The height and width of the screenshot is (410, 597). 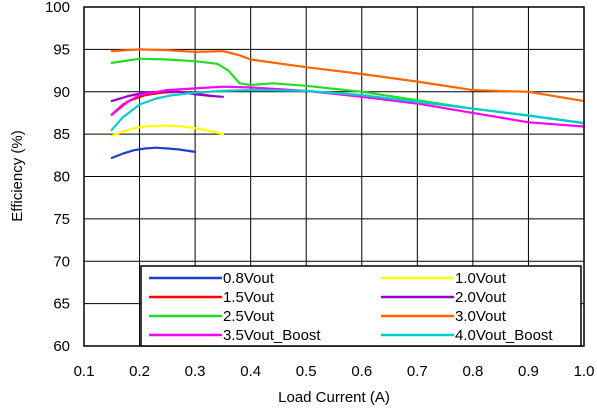 I want to click on x-tick-label: 0.1, so click(x=84, y=371).